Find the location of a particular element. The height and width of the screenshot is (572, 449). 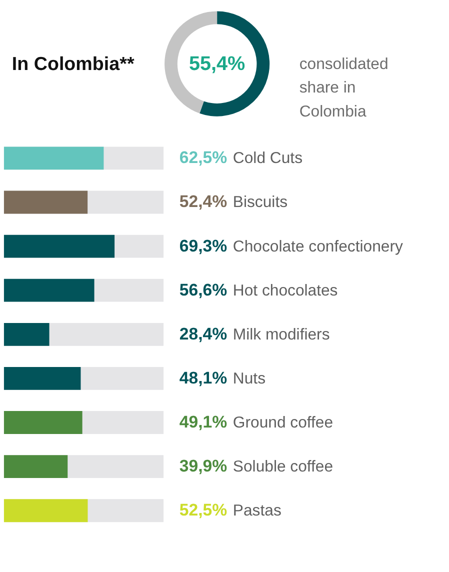

category-label: Soluble coffee is located at coordinates (283, 467).